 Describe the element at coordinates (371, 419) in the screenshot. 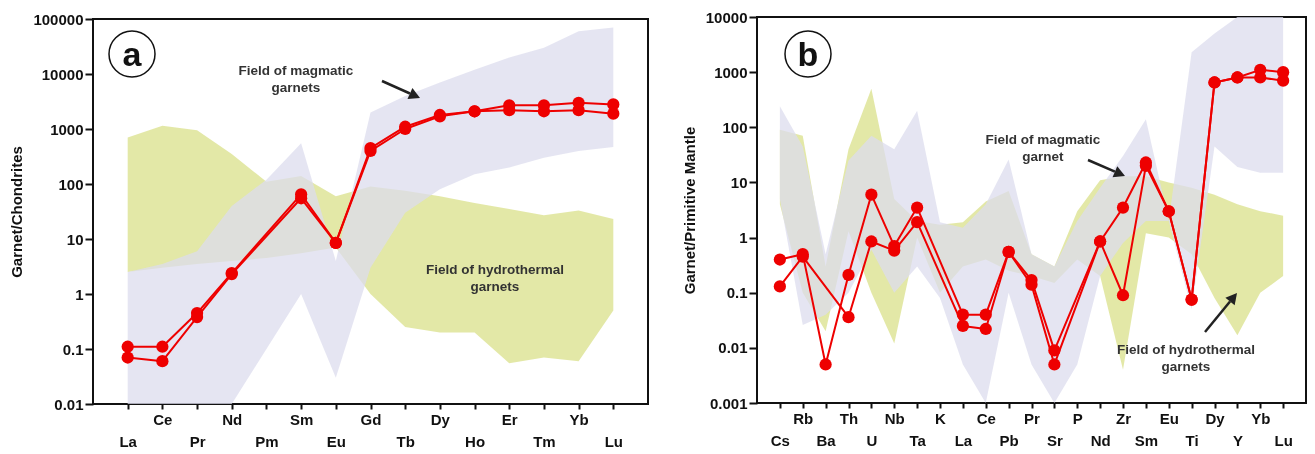

I see `x-tick-label: Gd` at that location.